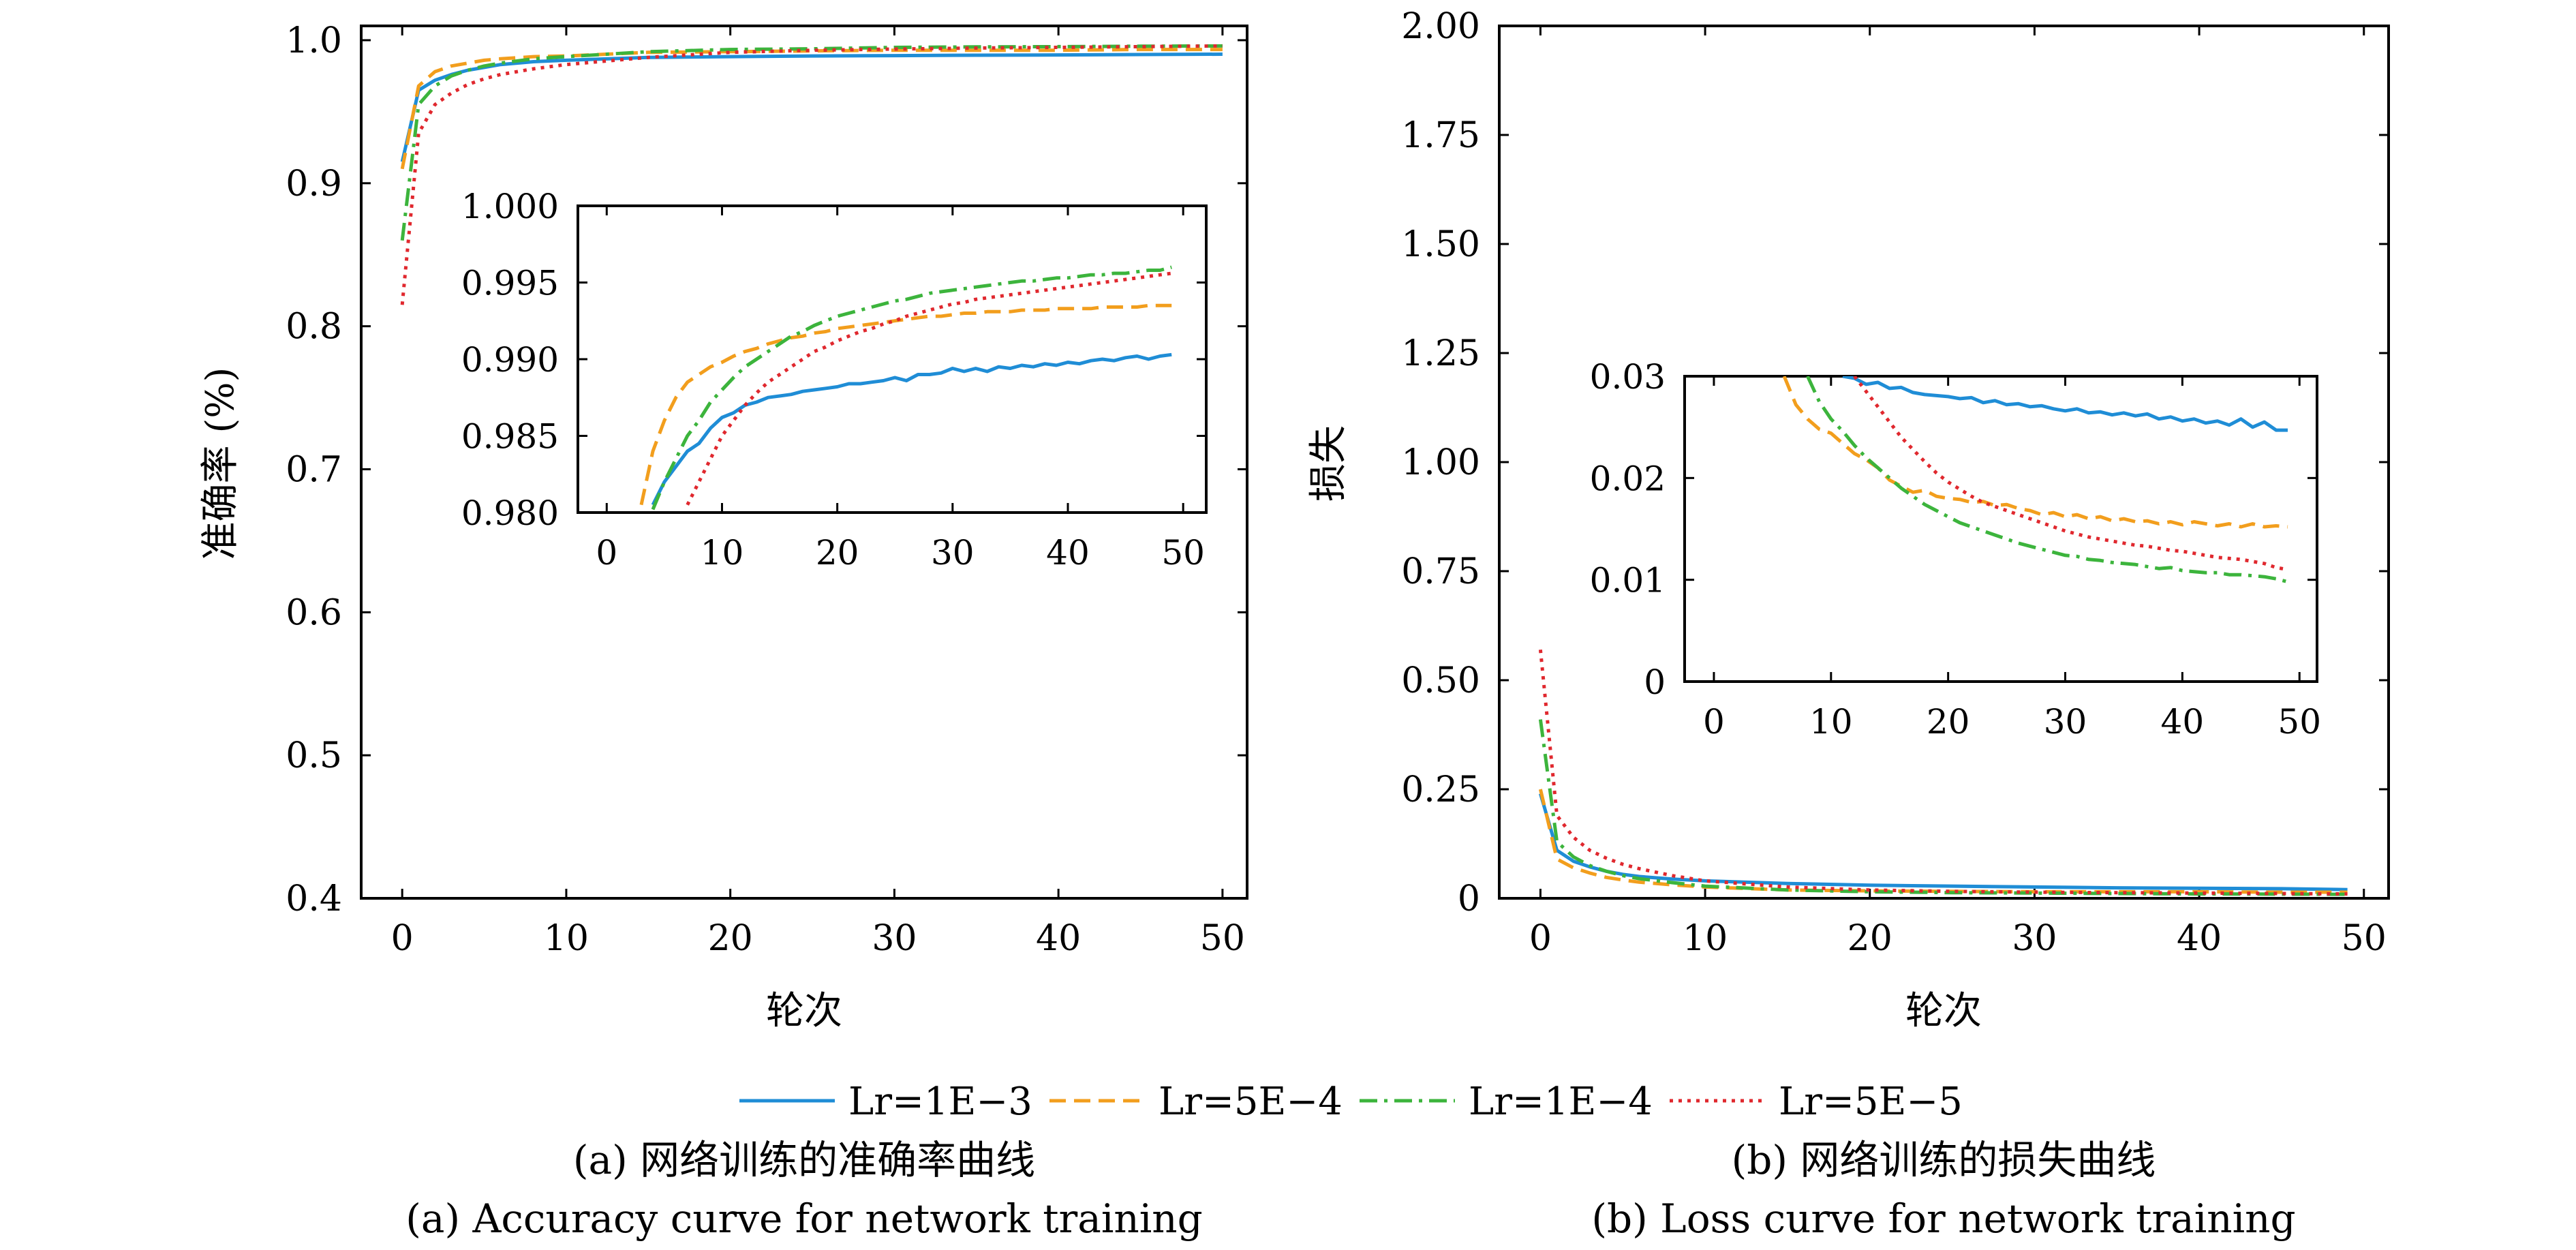 This screenshot has width=2576, height=1250. What do you see at coordinates (804, 1218) in the screenshot?
I see `caption-a-english: (a) Accuracy curve for network training` at bounding box center [804, 1218].